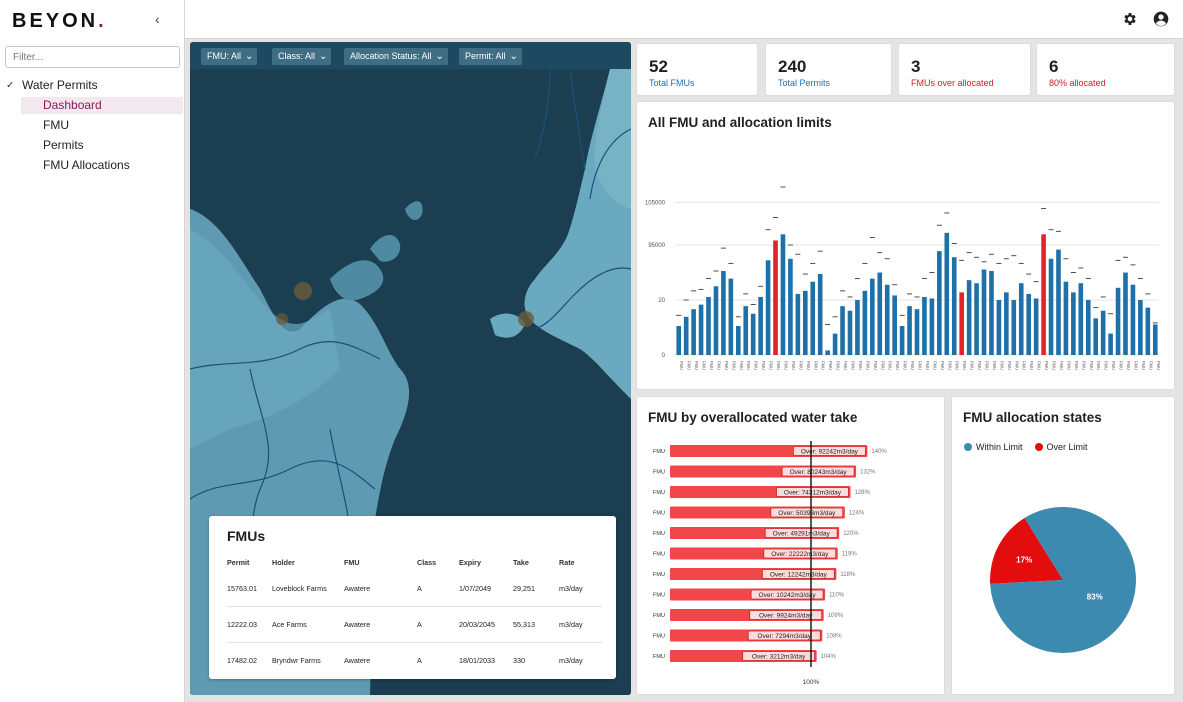  Describe the element at coordinates (1105, 69) in the screenshot. I see `kpi-80-percent-allocated: 6 80% allocated` at that location.